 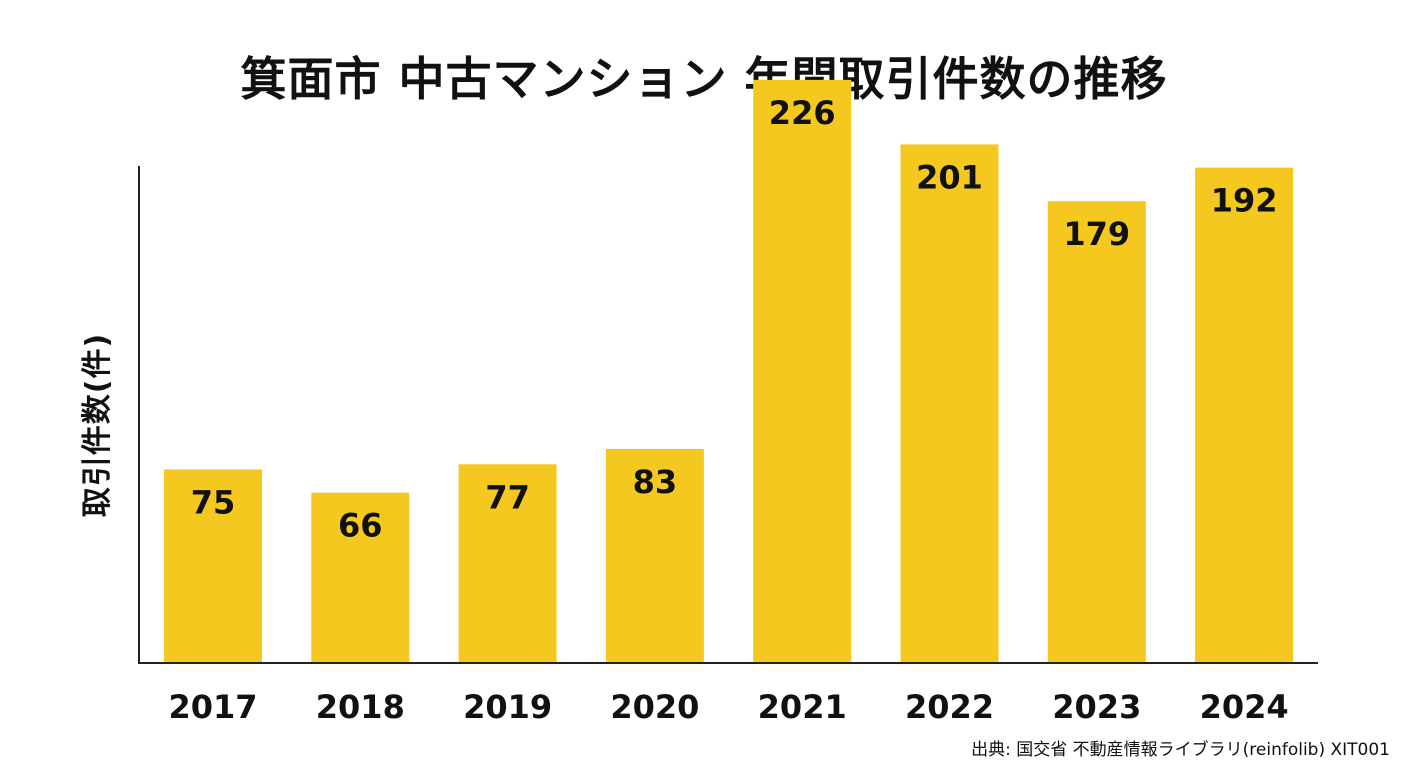 I want to click on bar-value-label-2022: 201, so click(x=949, y=177).